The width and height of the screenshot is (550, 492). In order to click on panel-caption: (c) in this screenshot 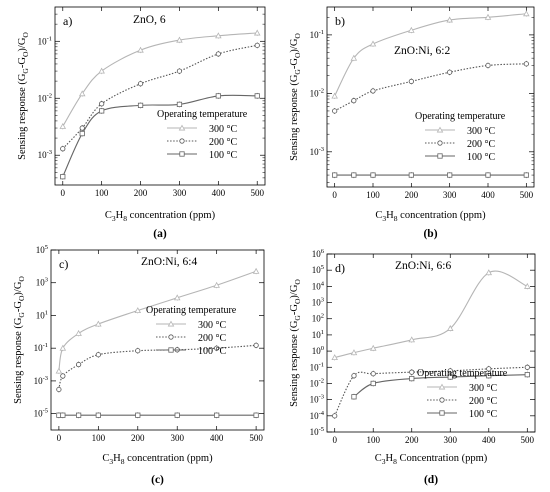, I will do `click(157, 480)`.